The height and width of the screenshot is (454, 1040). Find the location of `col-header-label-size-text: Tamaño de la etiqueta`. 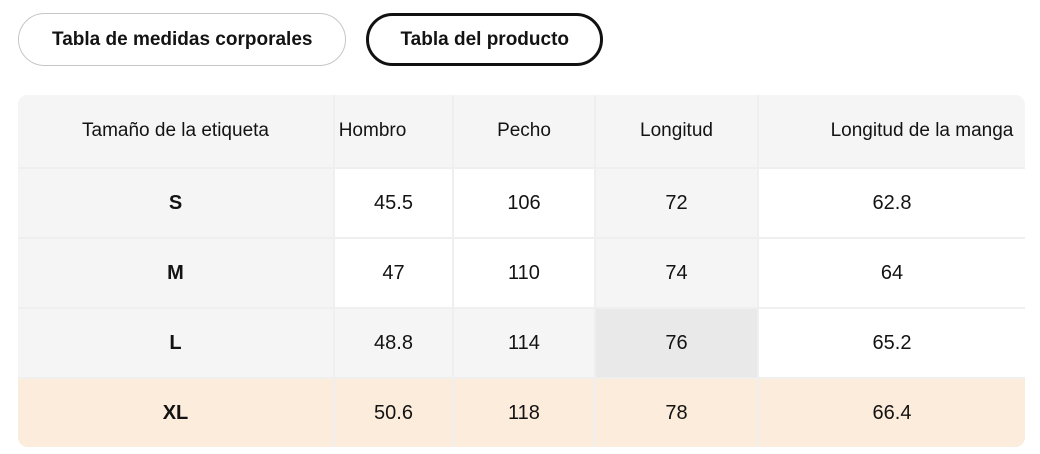

col-header-label-size-text: Tamaño de la etiqueta is located at coordinates (175, 130).